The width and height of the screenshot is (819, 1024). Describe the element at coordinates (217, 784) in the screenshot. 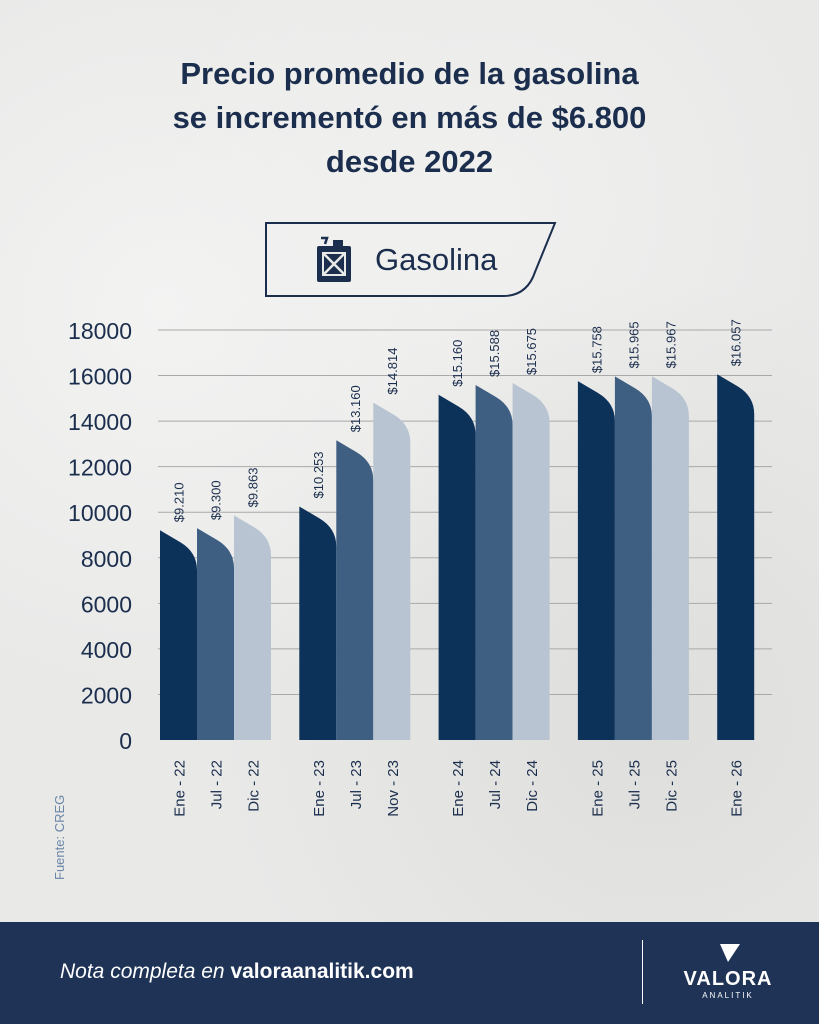

I see `x-tick-label: Jul - 22` at that location.